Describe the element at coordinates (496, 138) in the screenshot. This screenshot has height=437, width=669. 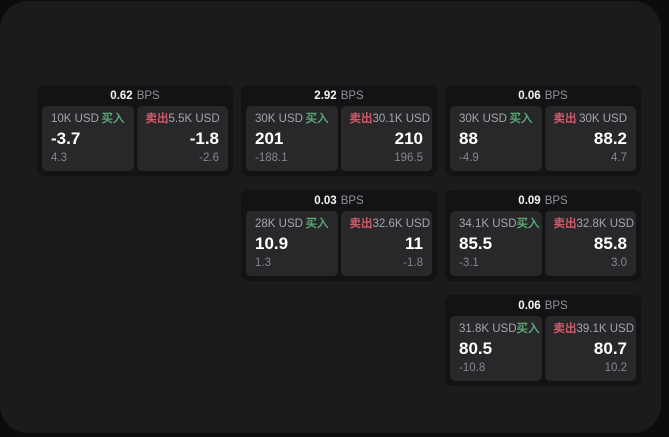
I see `buy-panel: 30K USD 买入 88 -4.9` at that location.